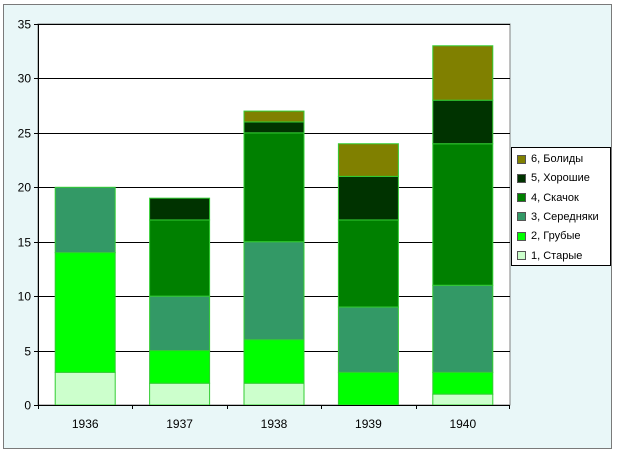  Describe the element at coordinates (27, 352) in the screenshot. I see `y-tick-label: 5` at that location.